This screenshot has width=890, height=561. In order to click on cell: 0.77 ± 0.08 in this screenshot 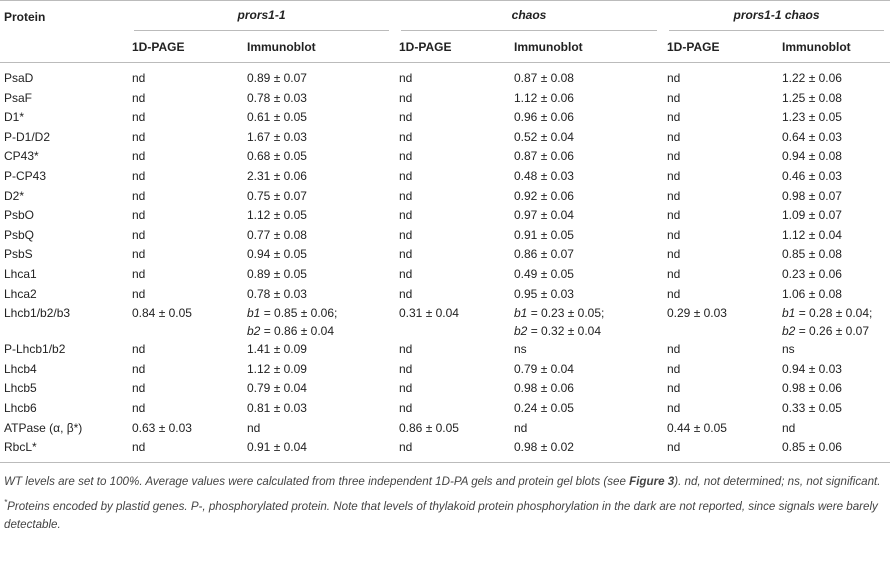, I will do `click(277, 234)`.